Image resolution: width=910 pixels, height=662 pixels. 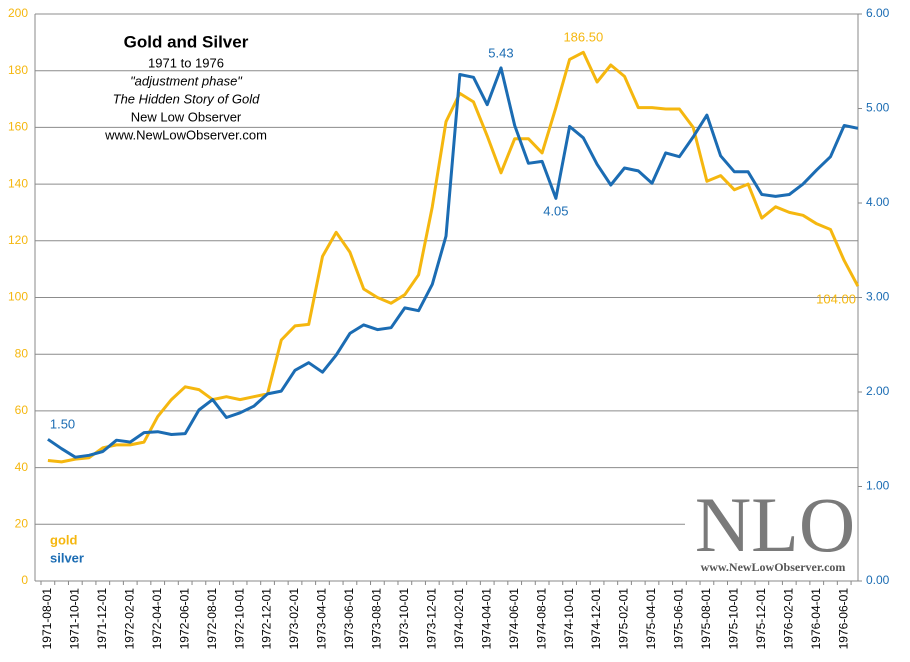 What do you see at coordinates (377, 619) in the screenshot?
I see `x-tick-label: 1973-08-01` at bounding box center [377, 619].